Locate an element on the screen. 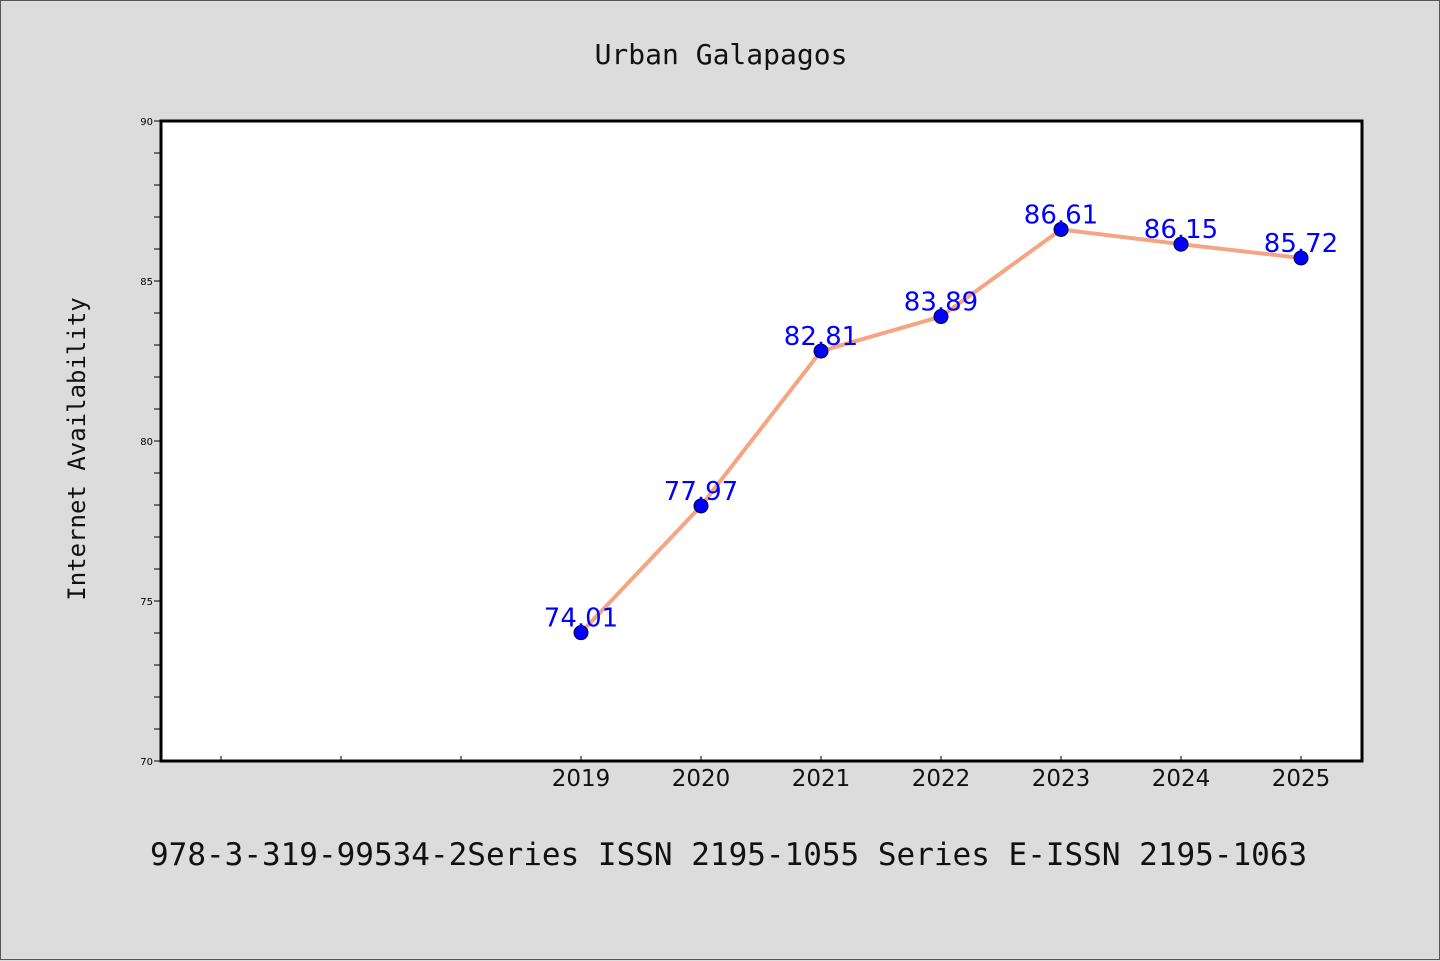 Image resolution: width=1440 pixels, height=961 pixels. y-tick-label: 70 is located at coordinates (146, 762).